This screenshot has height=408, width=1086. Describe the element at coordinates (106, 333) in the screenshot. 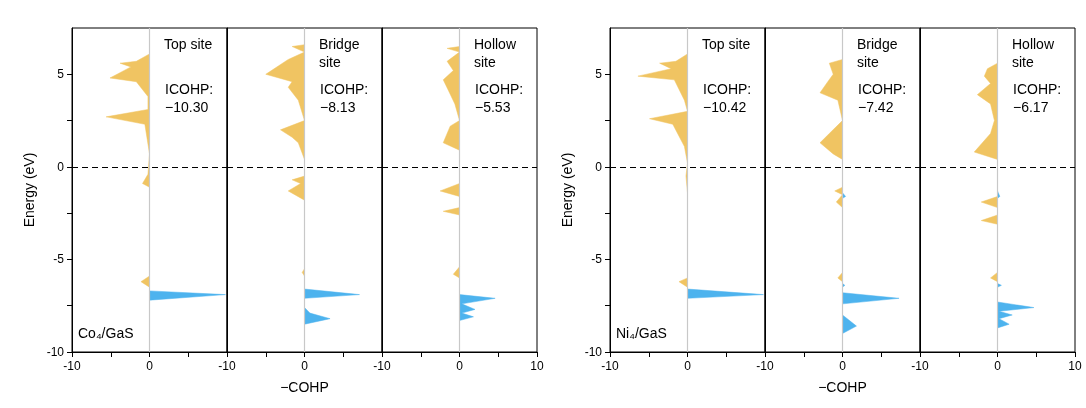

I see `annotation: Co₄/GaS` at that location.